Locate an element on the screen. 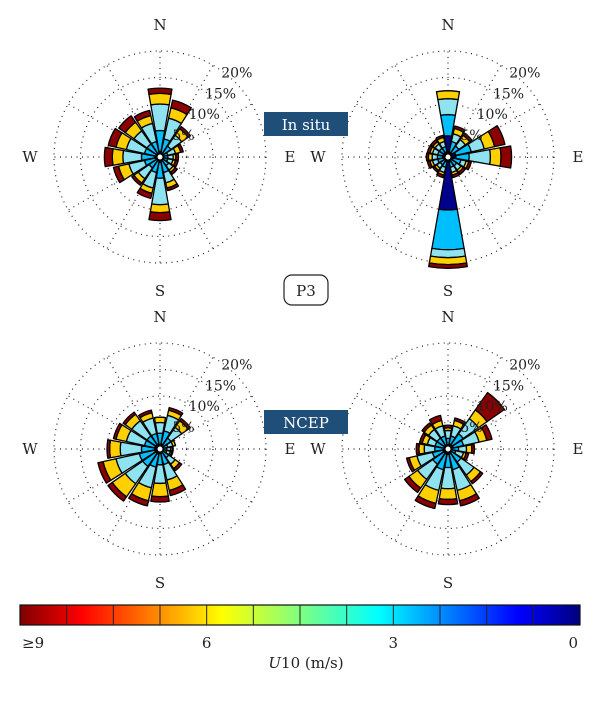  ring-label: 10% is located at coordinates (492, 407).